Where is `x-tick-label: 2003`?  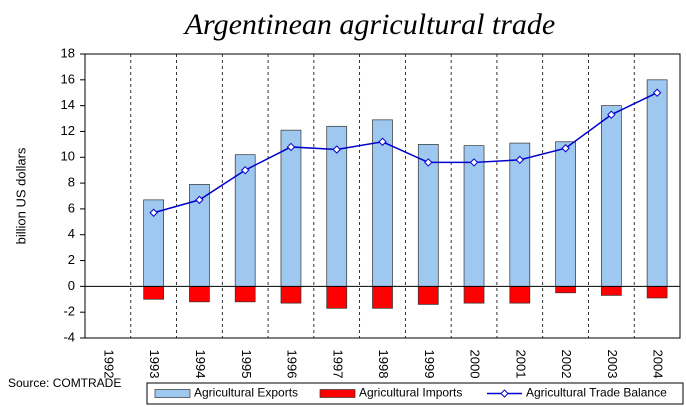 x-tick-label: 2003 is located at coordinates (612, 364).